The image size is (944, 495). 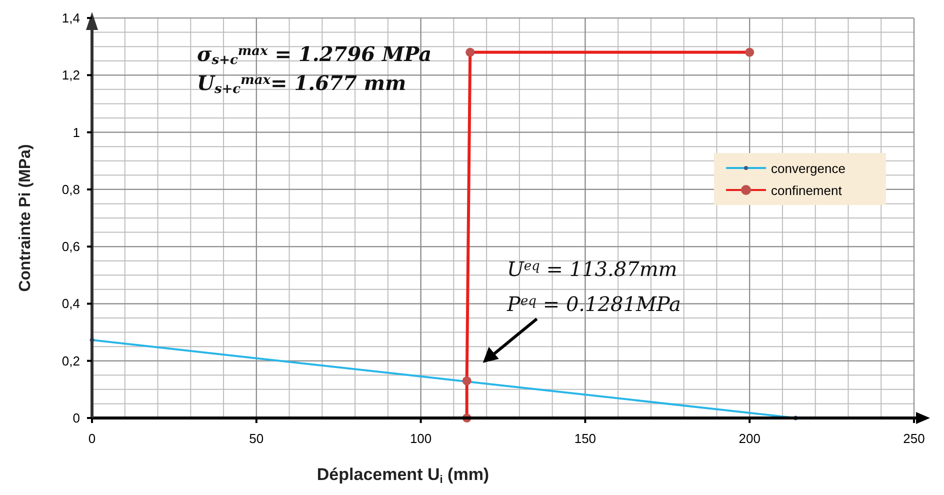 What do you see at coordinates (76, 132) in the screenshot?
I see `y-tick-label: 1` at bounding box center [76, 132].